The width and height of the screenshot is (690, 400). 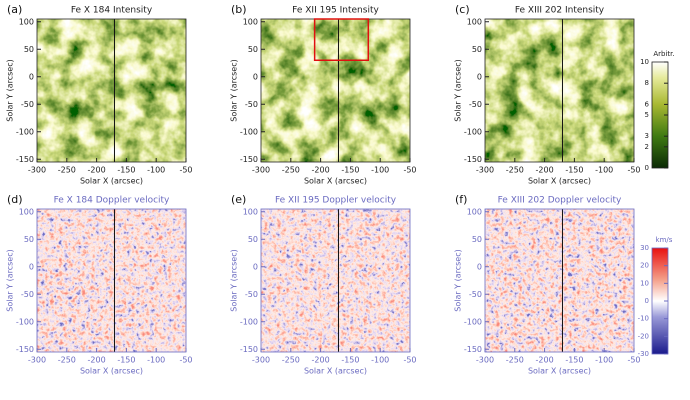 What do you see at coordinates (560, 11) in the screenshot?
I see `panel-title: Fe XIII 202 Intensity` at bounding box center [560, 11].